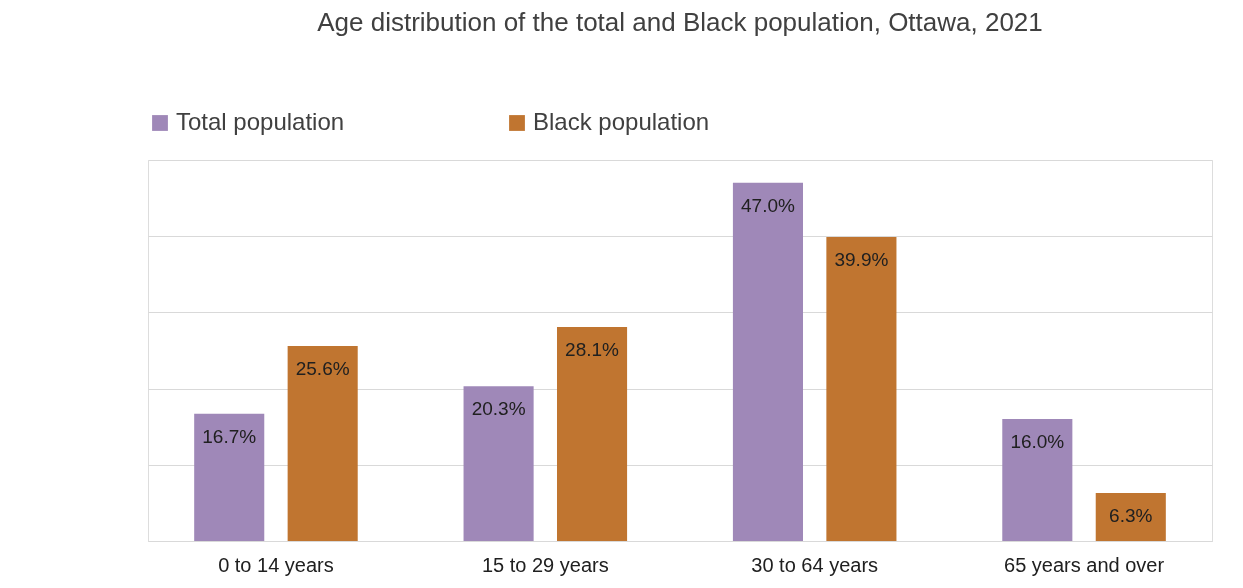 This screenshot has width=1243, height=588. What do you see at coordinates (768, 205) in the screenshot?
I see `data-label: 47.0%` at bounding box center [768, 205].